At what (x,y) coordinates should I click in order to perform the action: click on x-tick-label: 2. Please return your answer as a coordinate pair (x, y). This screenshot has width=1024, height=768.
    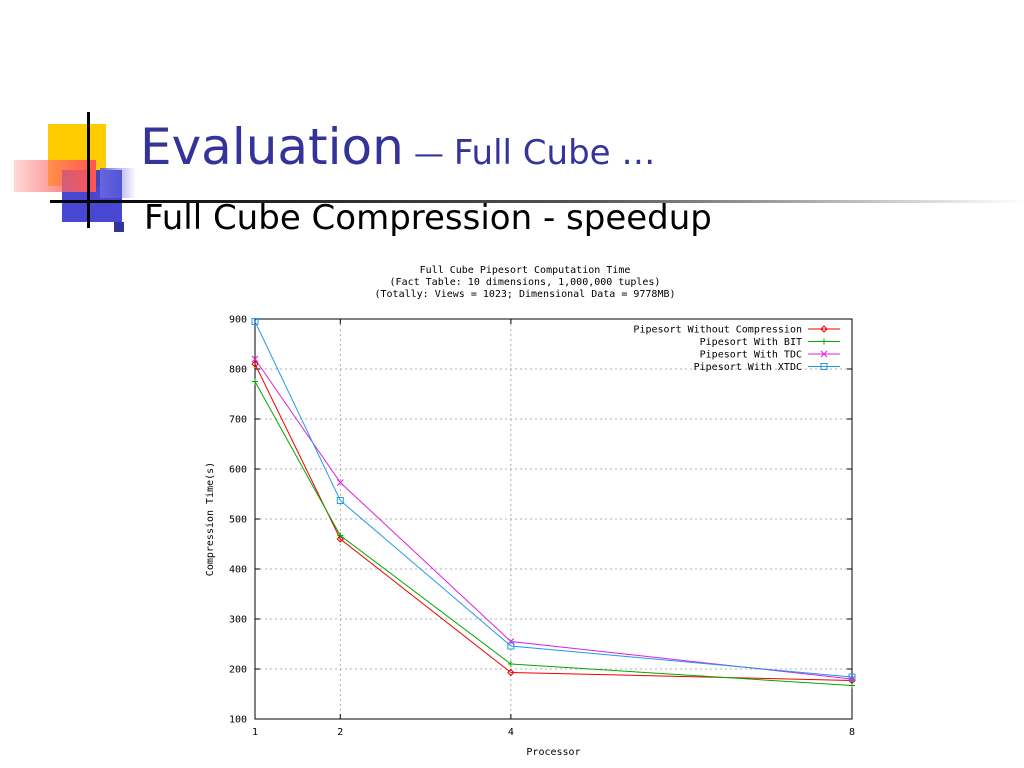
    Looking at the image, I should click on (340, 732).